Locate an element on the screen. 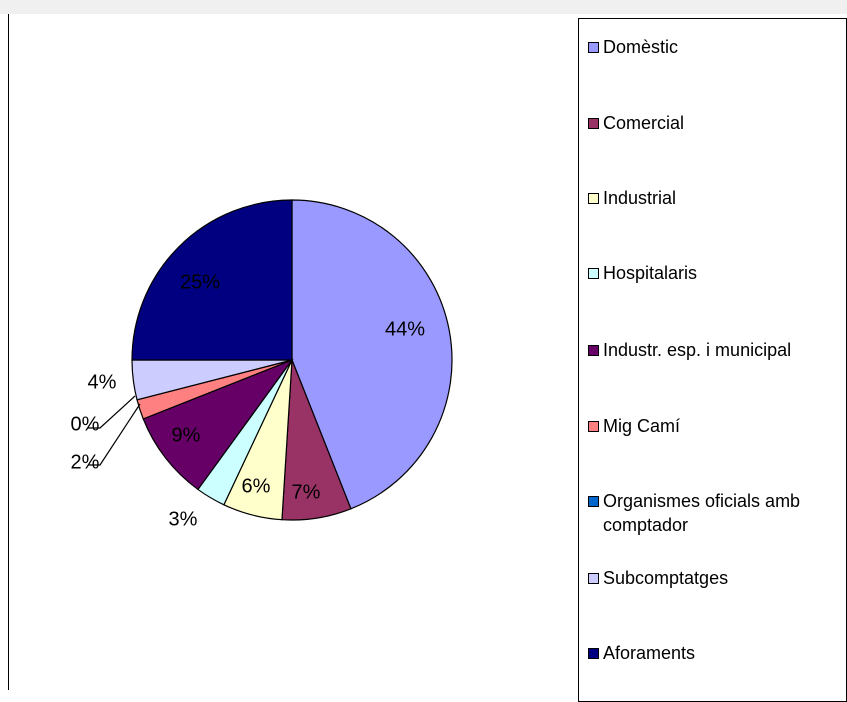 The image size is (847, 702). legend-label: Industr. esp. i municipal is located at coordinates (697, 350).